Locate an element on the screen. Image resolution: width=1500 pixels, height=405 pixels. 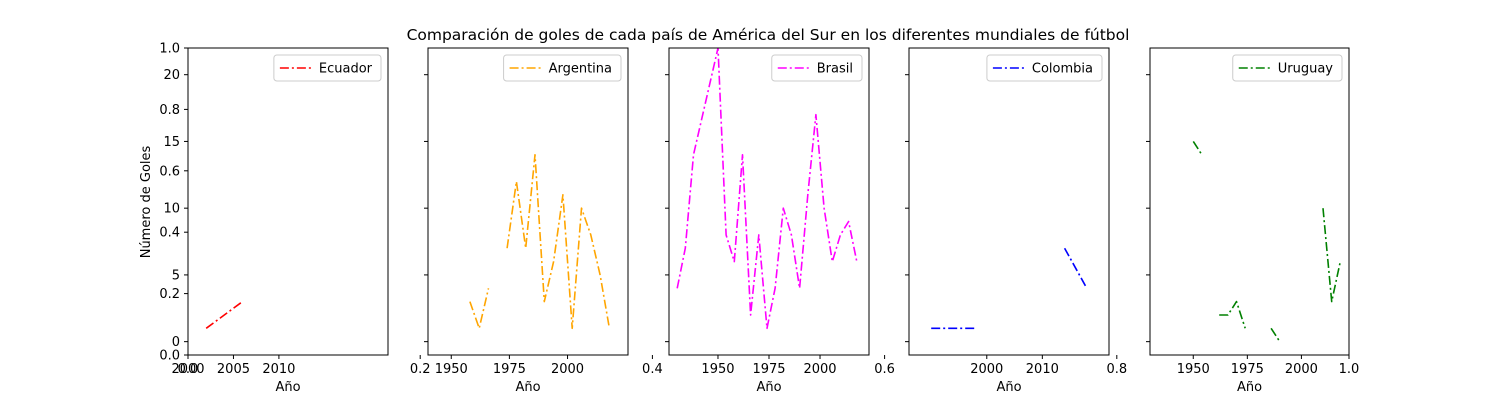
subplot-uruguay: 1950 1975 2000 Año Uruguay is located at coordinates (1248, 221).